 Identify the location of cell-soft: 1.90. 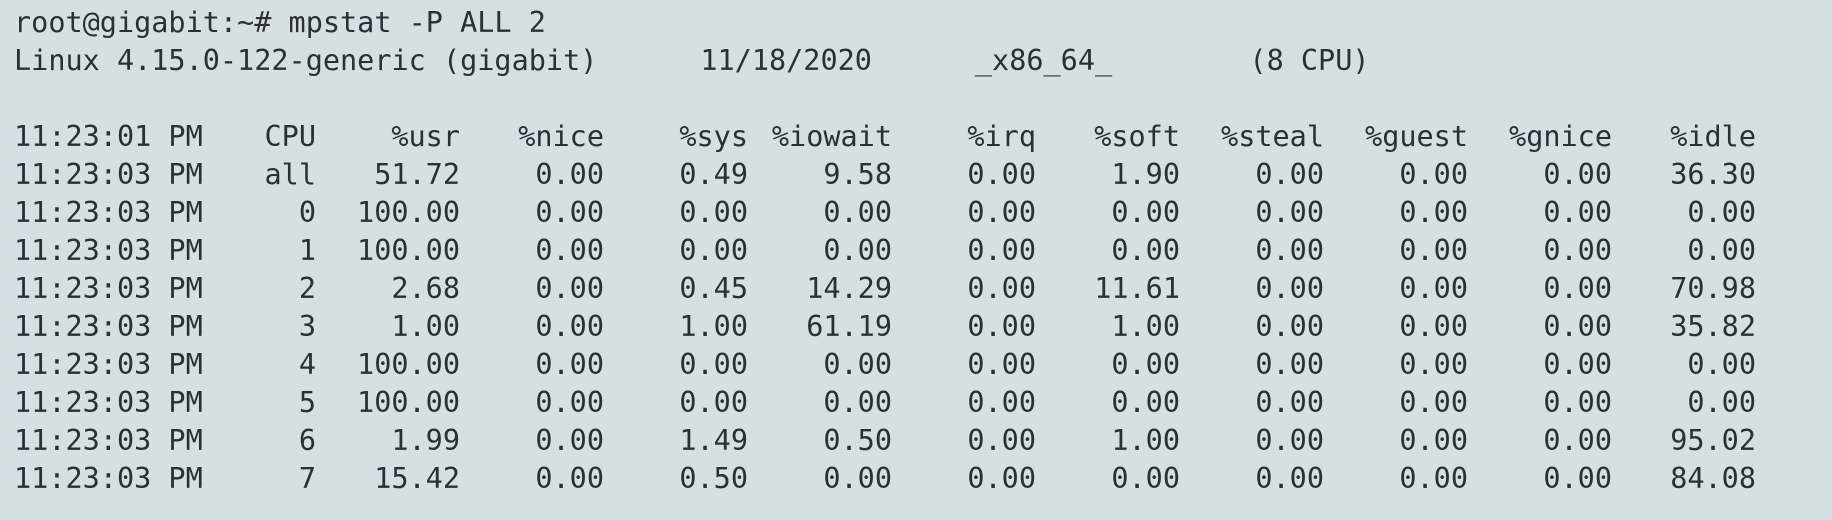
(1145, 174).